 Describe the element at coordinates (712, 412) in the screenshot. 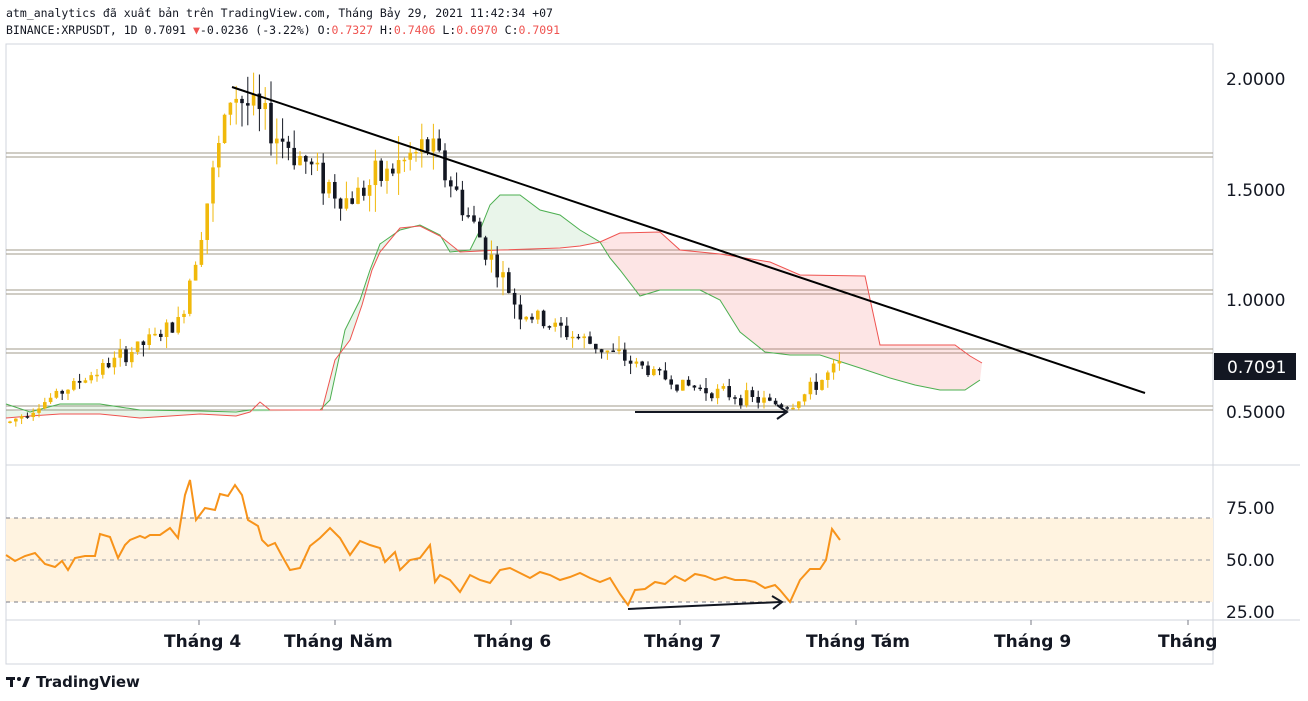

I see `price-divergence-arrow` at that location.